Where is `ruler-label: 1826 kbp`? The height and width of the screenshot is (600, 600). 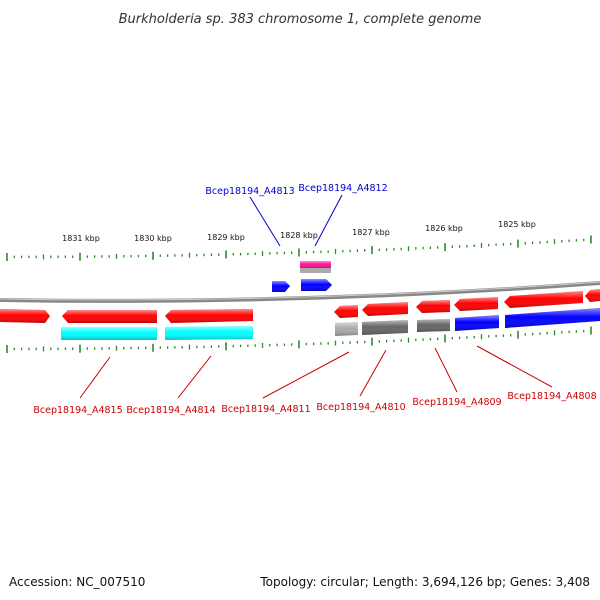
ruler-label: 1826 kbp is located at coordinates (444, 228).